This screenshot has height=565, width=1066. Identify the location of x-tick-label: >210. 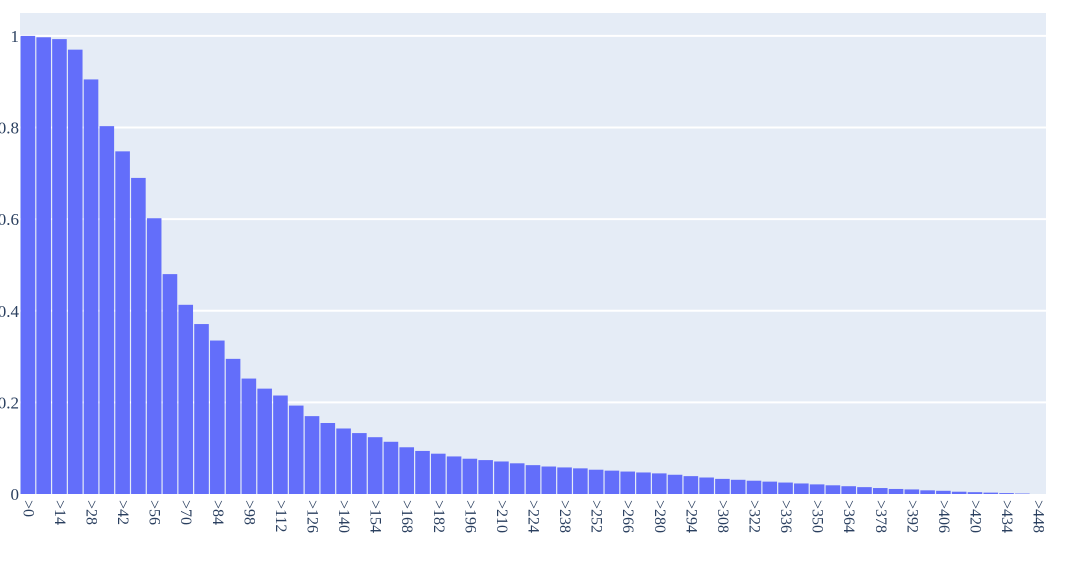
(501, 516).